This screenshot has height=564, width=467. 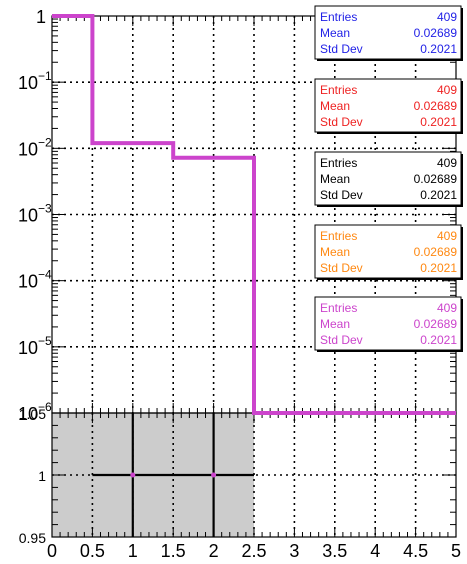 What do you see at coordinates (253, 551) in the screenshot?
I see `x-tick-label: 2.5` at bounding box center [253, 551].